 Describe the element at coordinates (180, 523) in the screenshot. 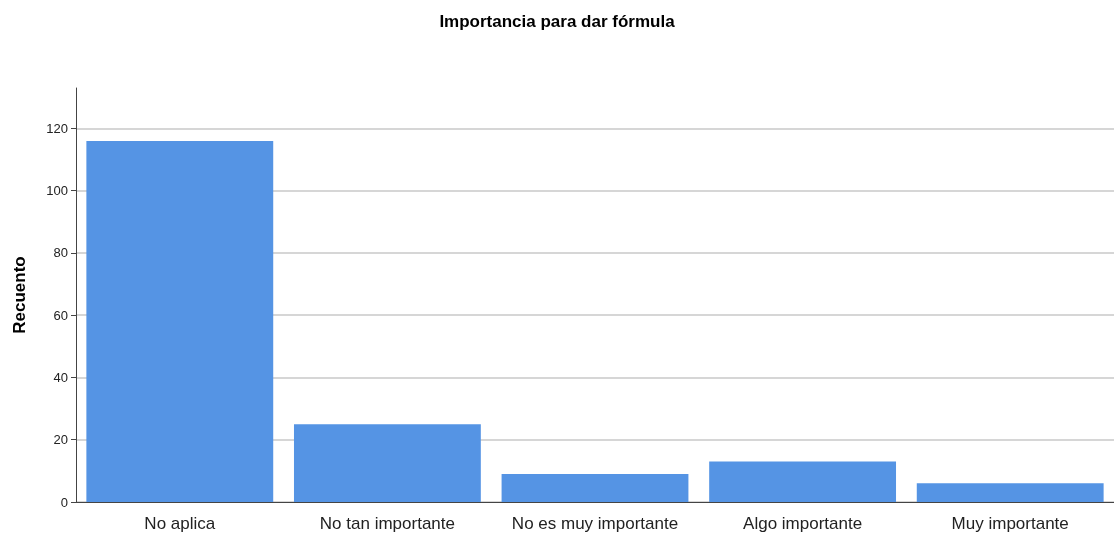

I see `x-tick-label: No aplica` at that location.